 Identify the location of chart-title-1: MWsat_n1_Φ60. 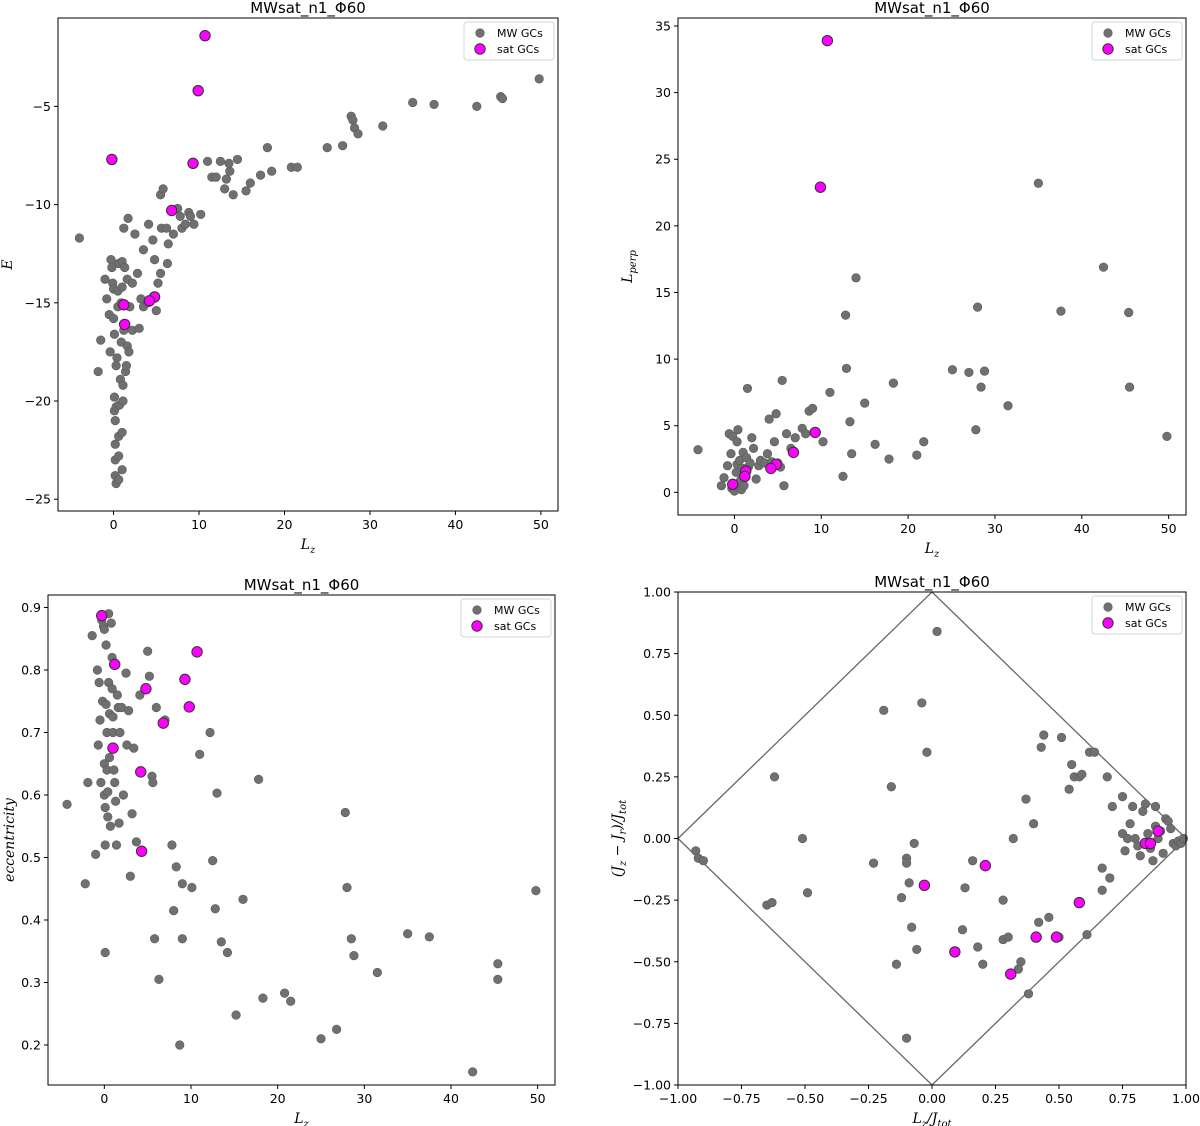
(308, 9).